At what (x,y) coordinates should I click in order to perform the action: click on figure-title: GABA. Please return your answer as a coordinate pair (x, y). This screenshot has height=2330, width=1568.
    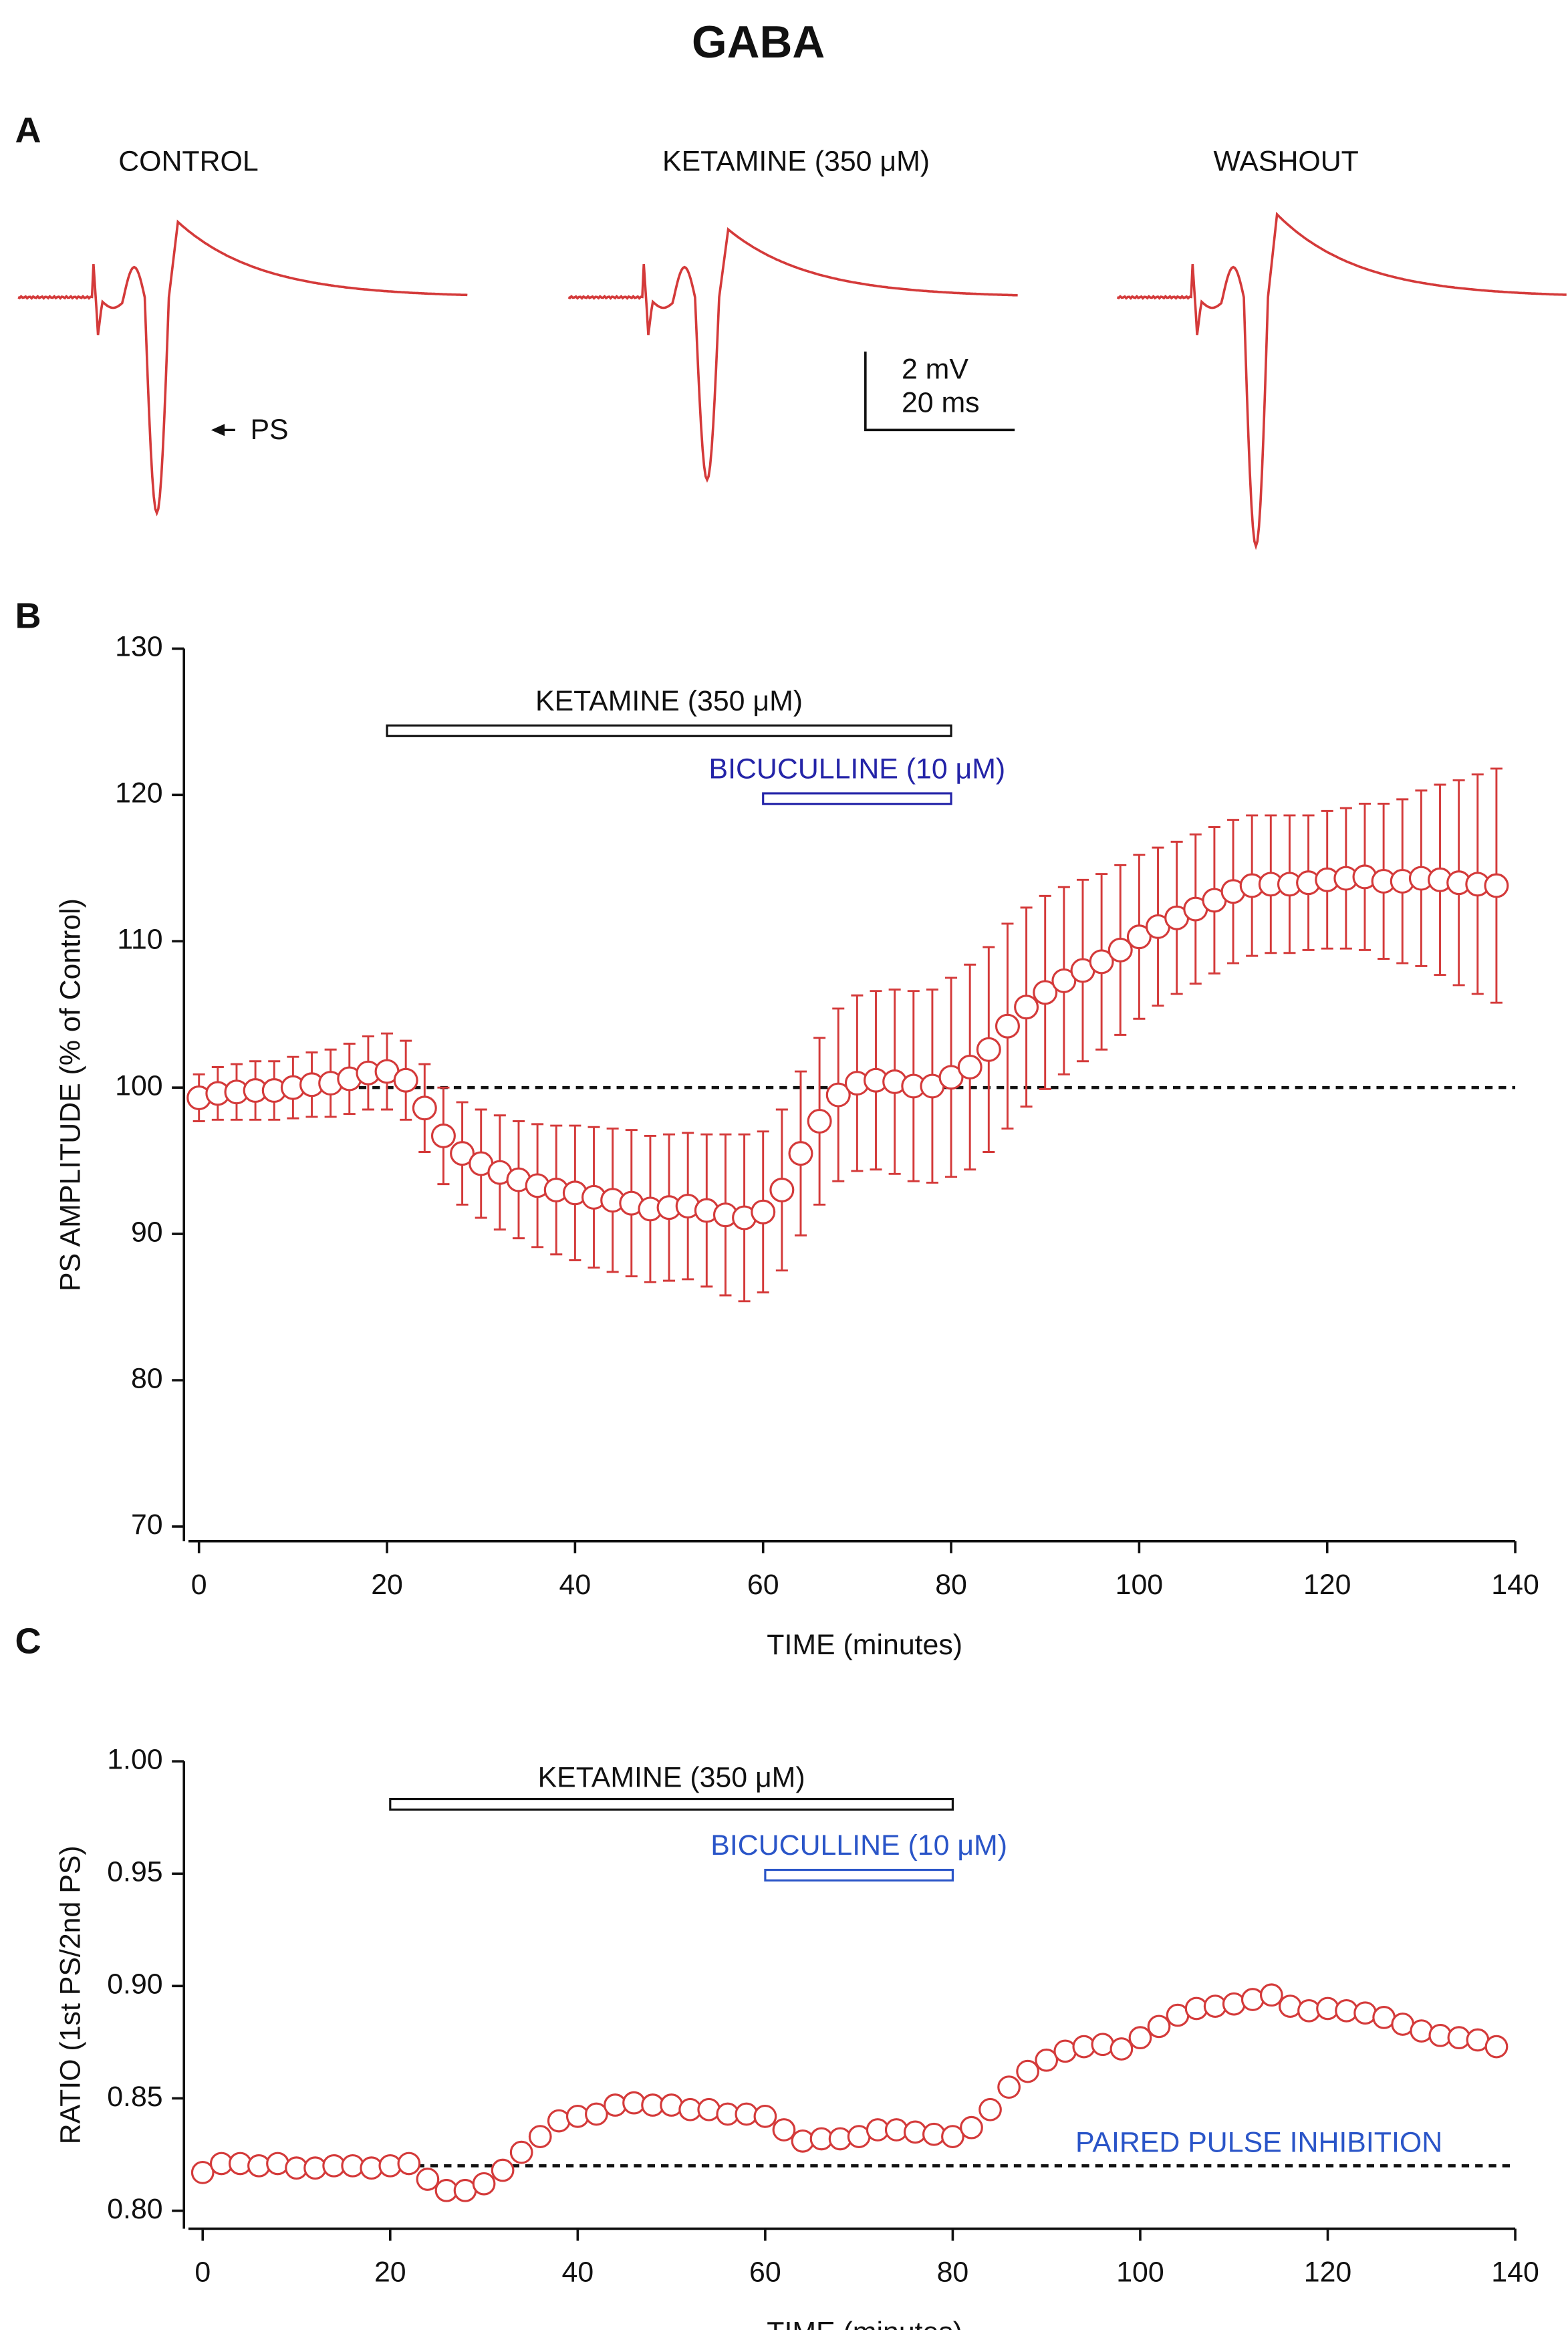
    Looking at the image, I should click on (759, 42).